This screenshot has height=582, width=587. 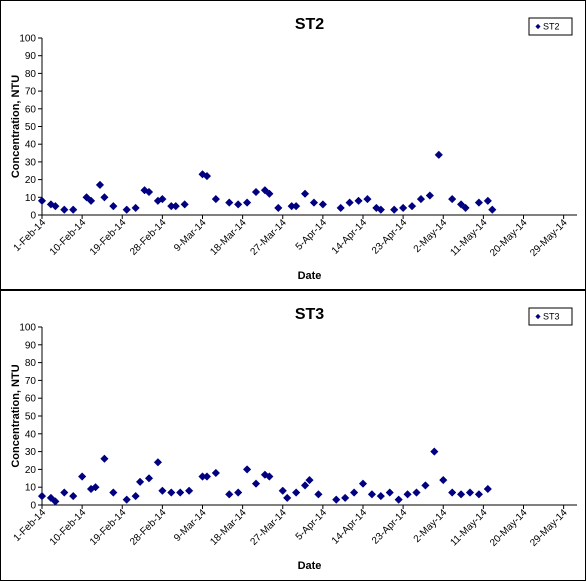 What do you see at coordinates (16, 126) in the screenshot?
I see `y-axis-label: Concentration, NTU` at bounding box center [16, 126].